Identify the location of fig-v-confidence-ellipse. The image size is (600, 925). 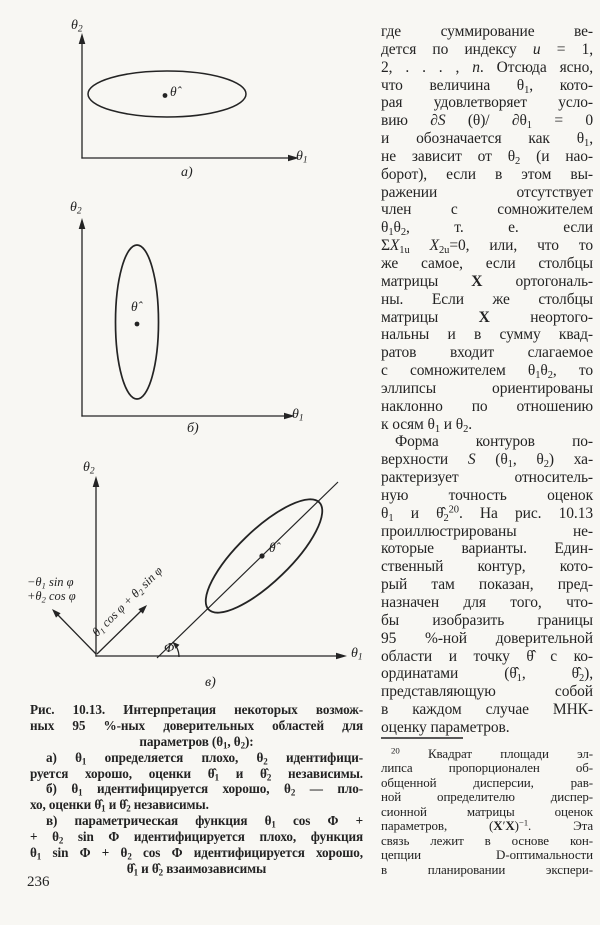
(264, 556).